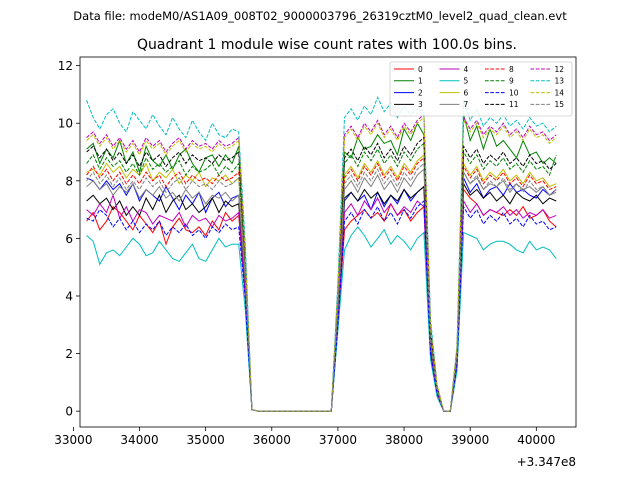 The height and width of the screenshot is (480, 640). What do you see at coordinates (420, 69) in the screenshot?
I see `legend-label-0: 0` at bounding box center [420, 69].